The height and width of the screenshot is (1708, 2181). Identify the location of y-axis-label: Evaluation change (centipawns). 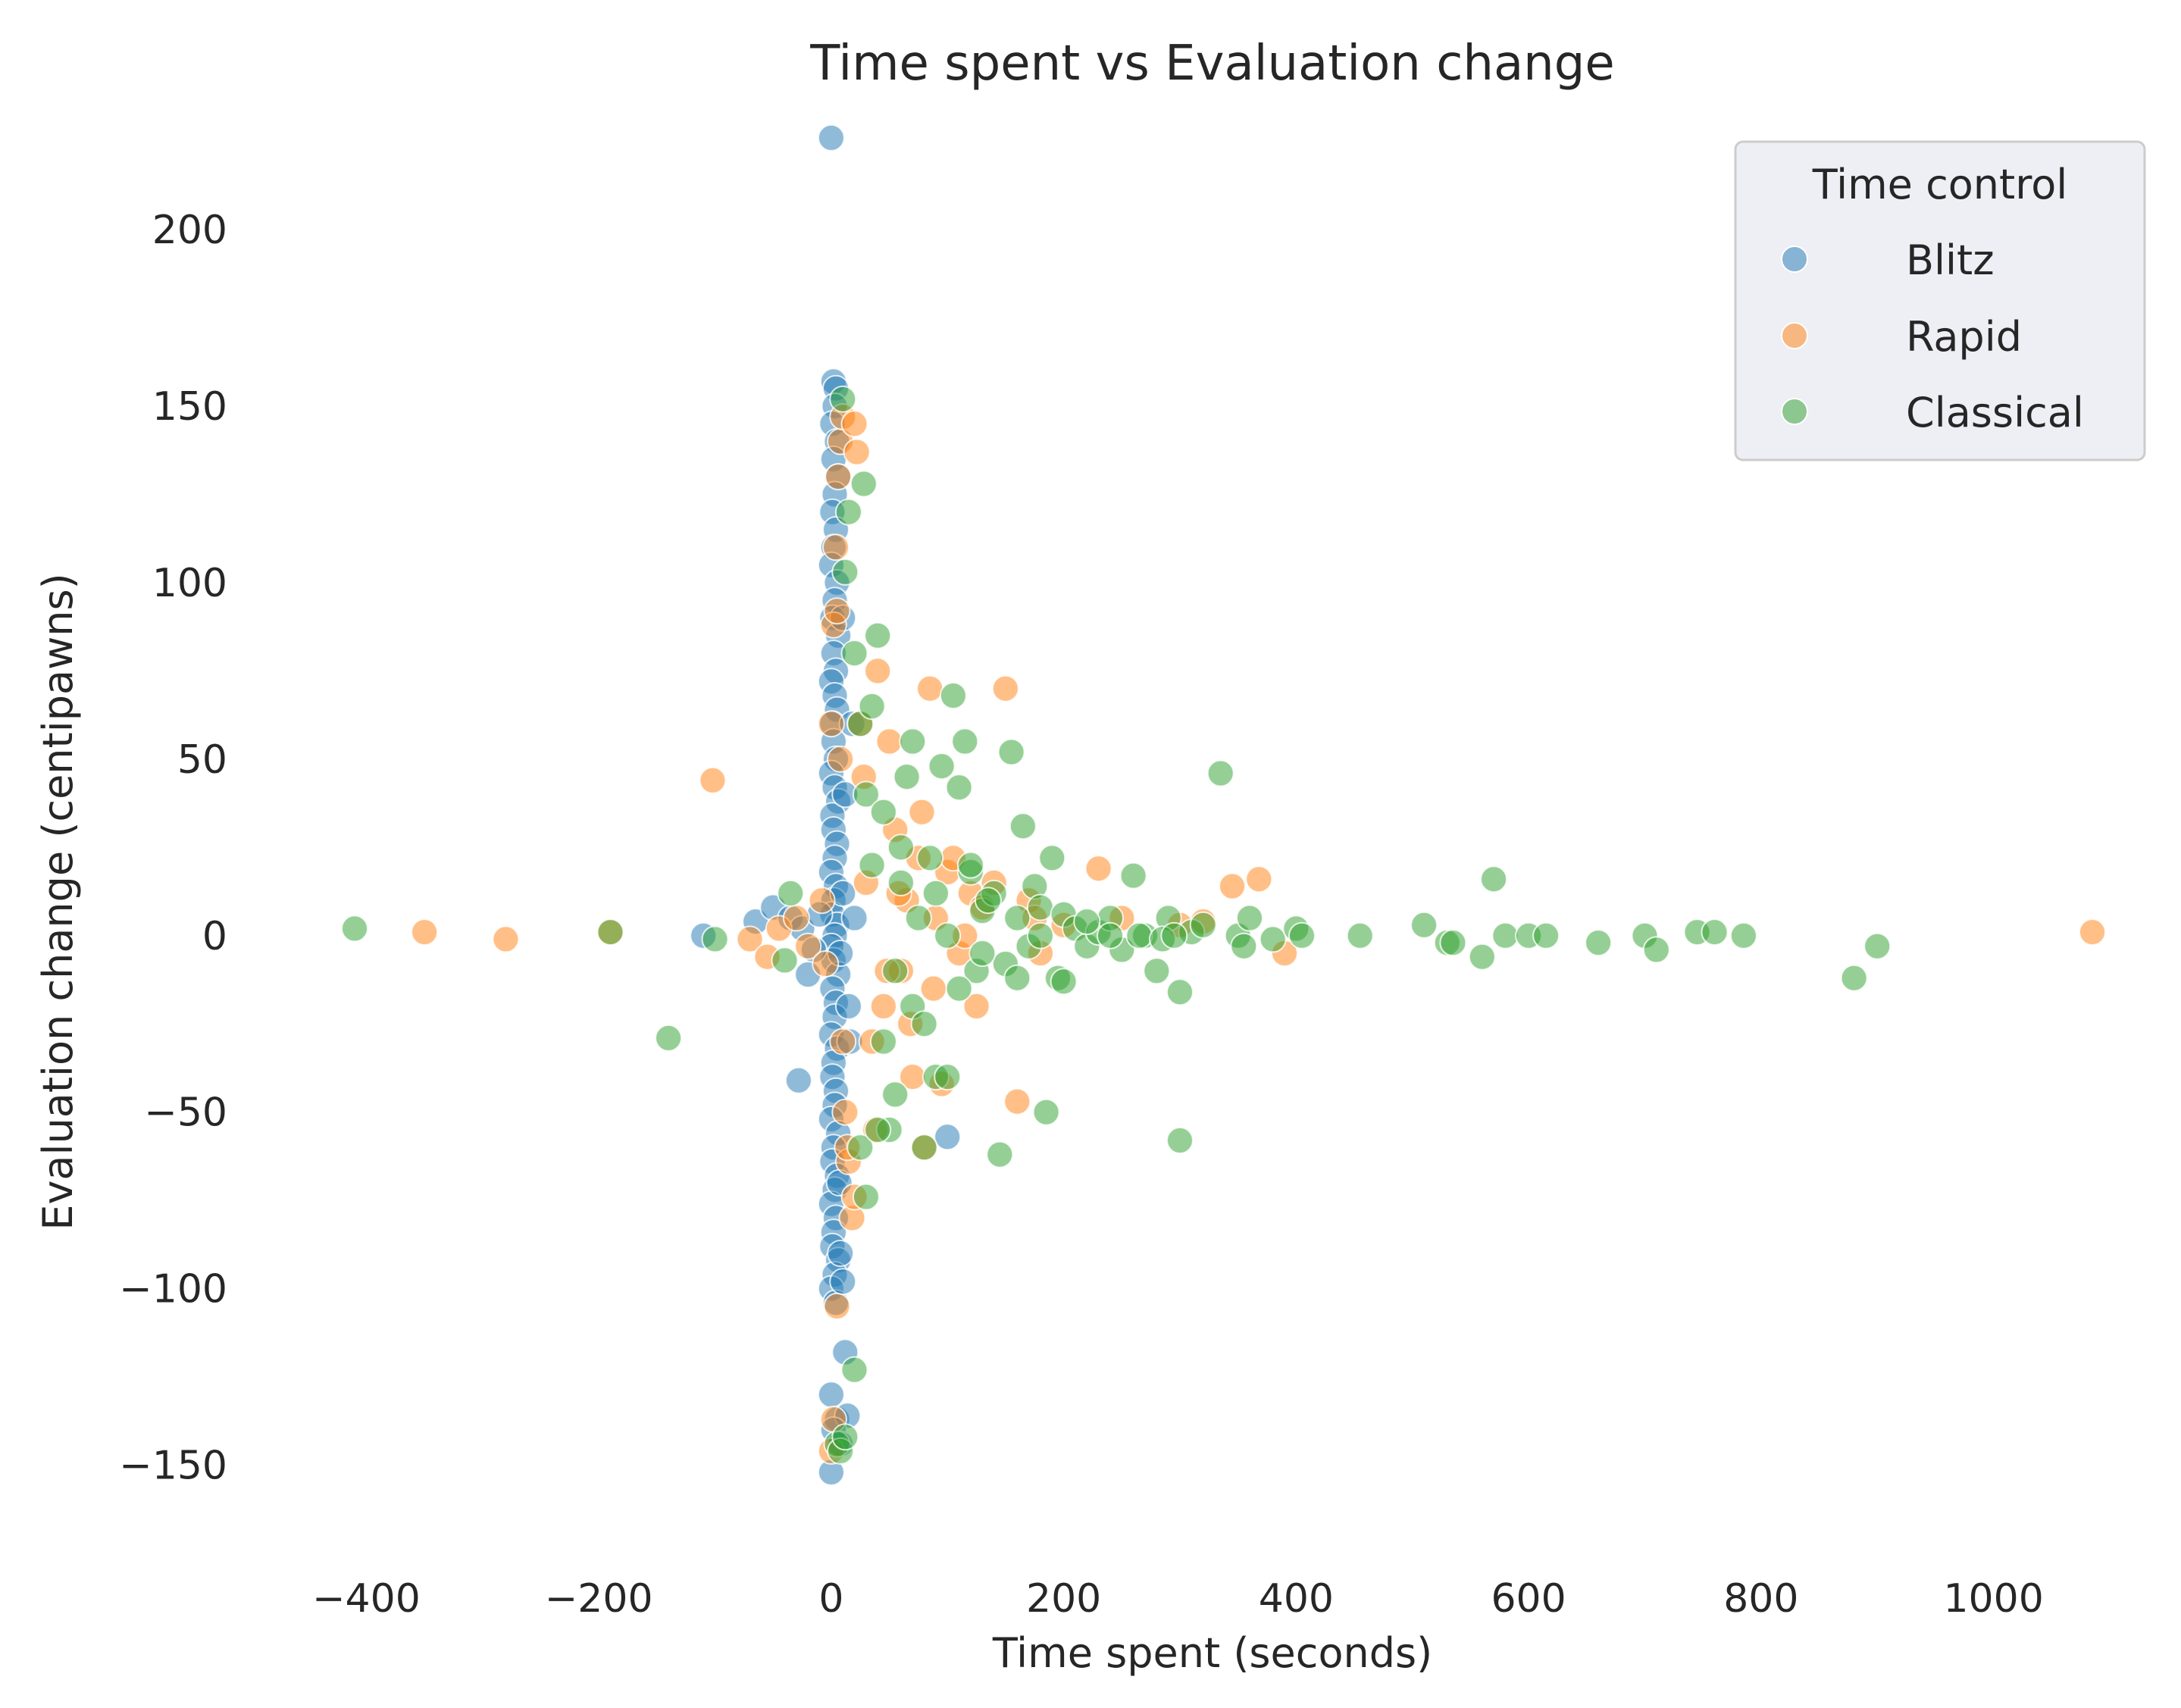
(58, 901).